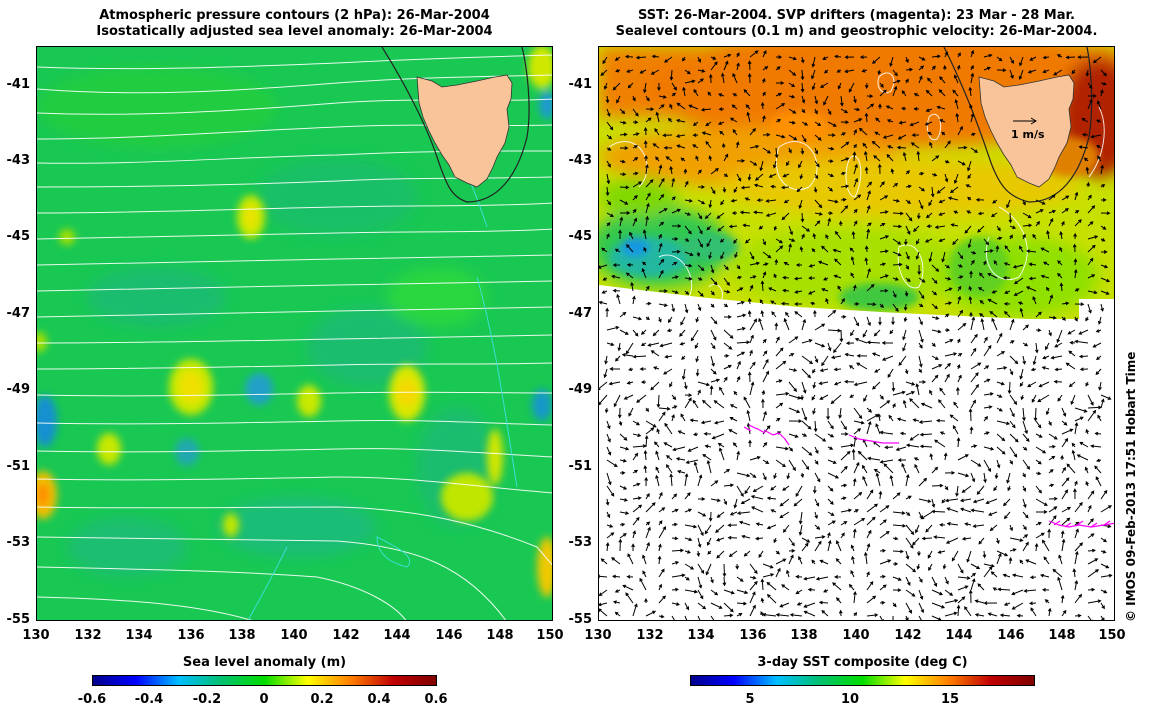  What do you see at coordinates (207, 699) in the screenshot?
I see `left-cbar-tick-2: -0.2` at bounding box center [207, 699].